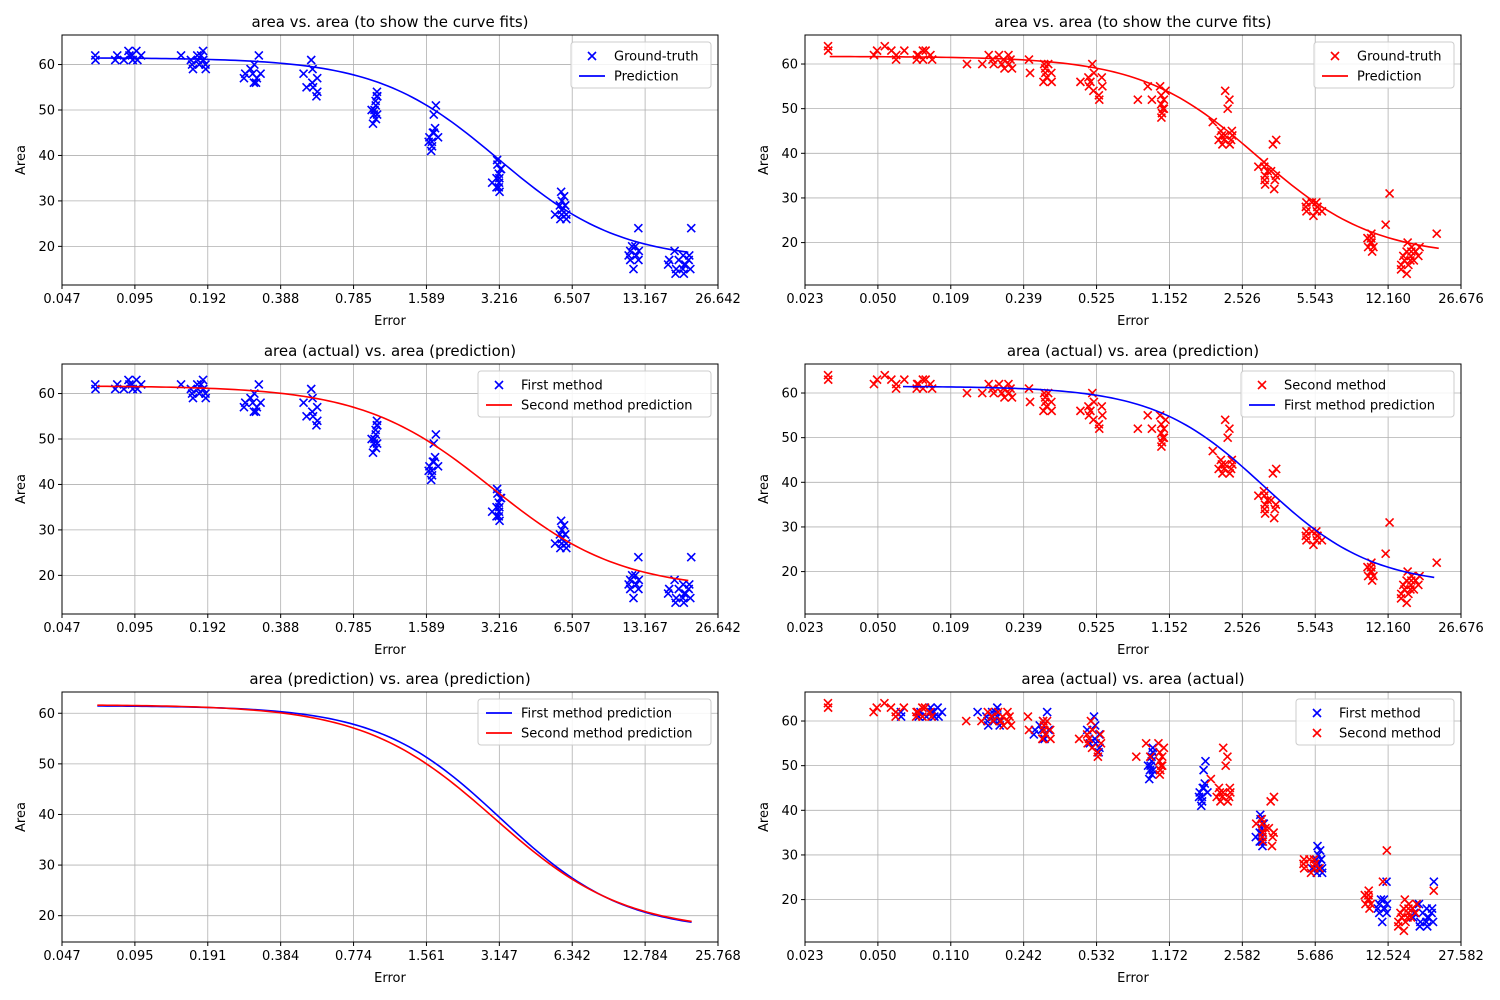  Describe the element at coordinates (353, 956) in the screenshot. I see `x-tick-label: 0.774` at that location.